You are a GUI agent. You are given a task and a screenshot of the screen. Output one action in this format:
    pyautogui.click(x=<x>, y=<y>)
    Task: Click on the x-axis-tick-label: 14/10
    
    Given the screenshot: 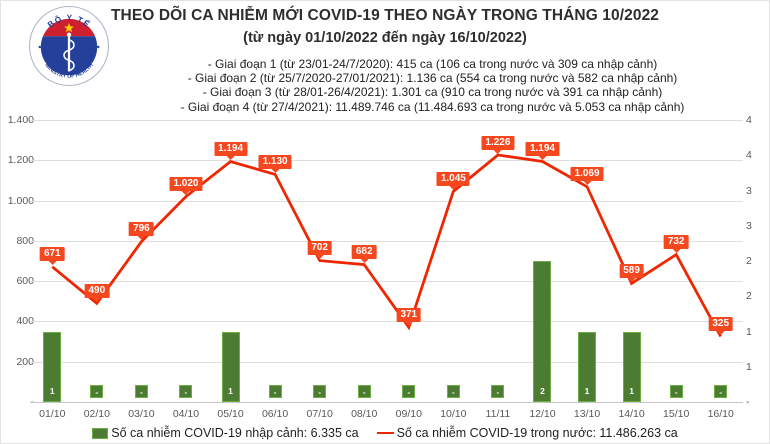 What is the action you would take?
    pyautogui.click(x=631, y=414)
    